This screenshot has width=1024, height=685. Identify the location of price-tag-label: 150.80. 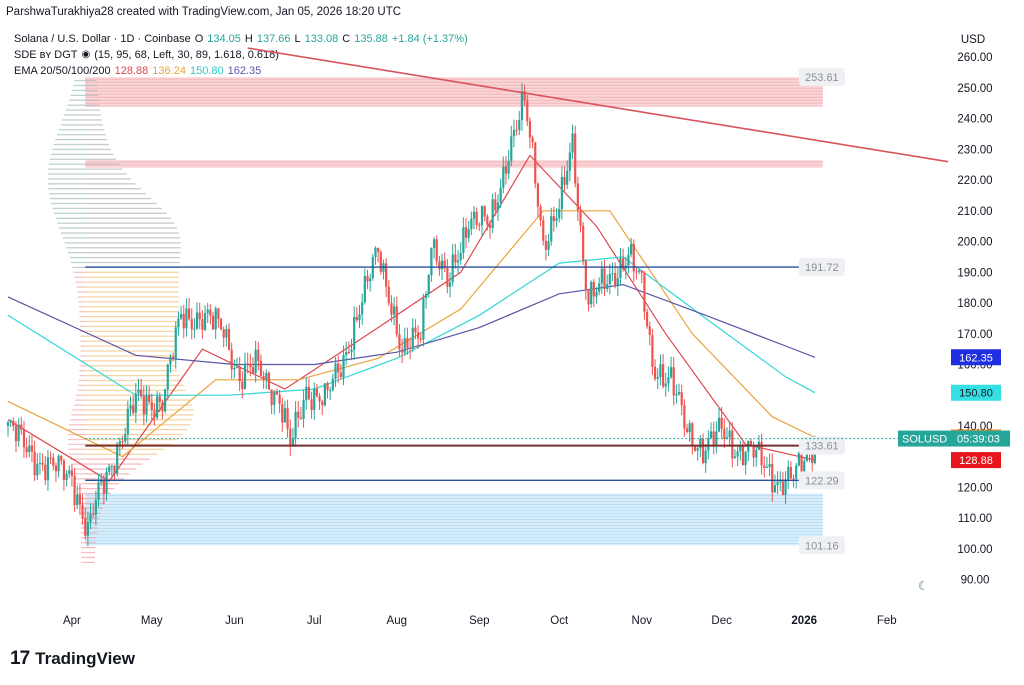
(976, 394).